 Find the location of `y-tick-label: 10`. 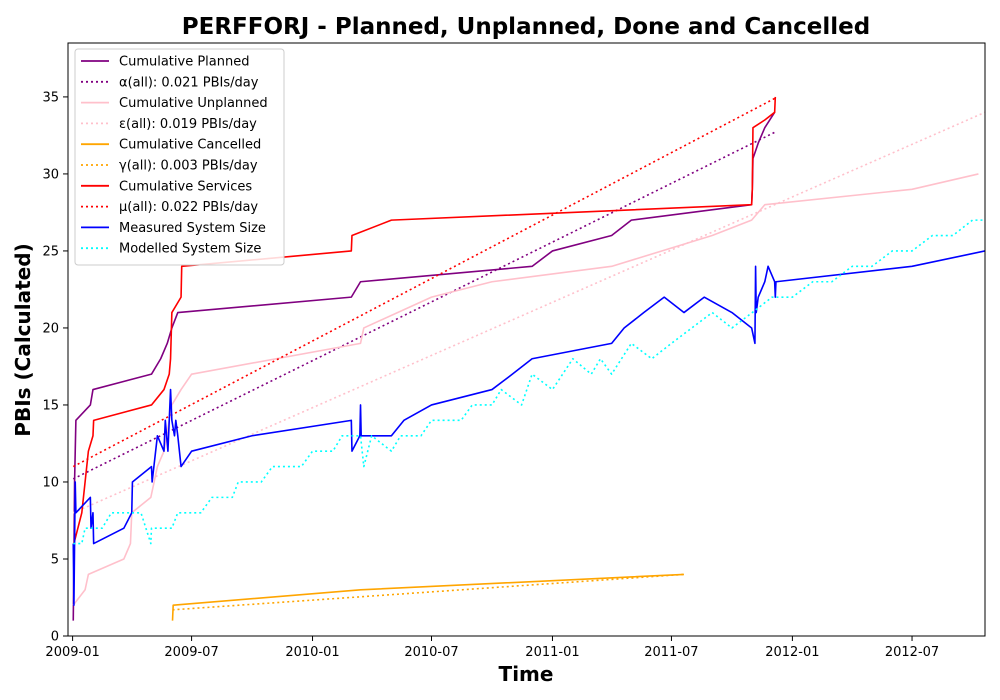

y-tick-label: 10 is located at coordinates (50, 482).